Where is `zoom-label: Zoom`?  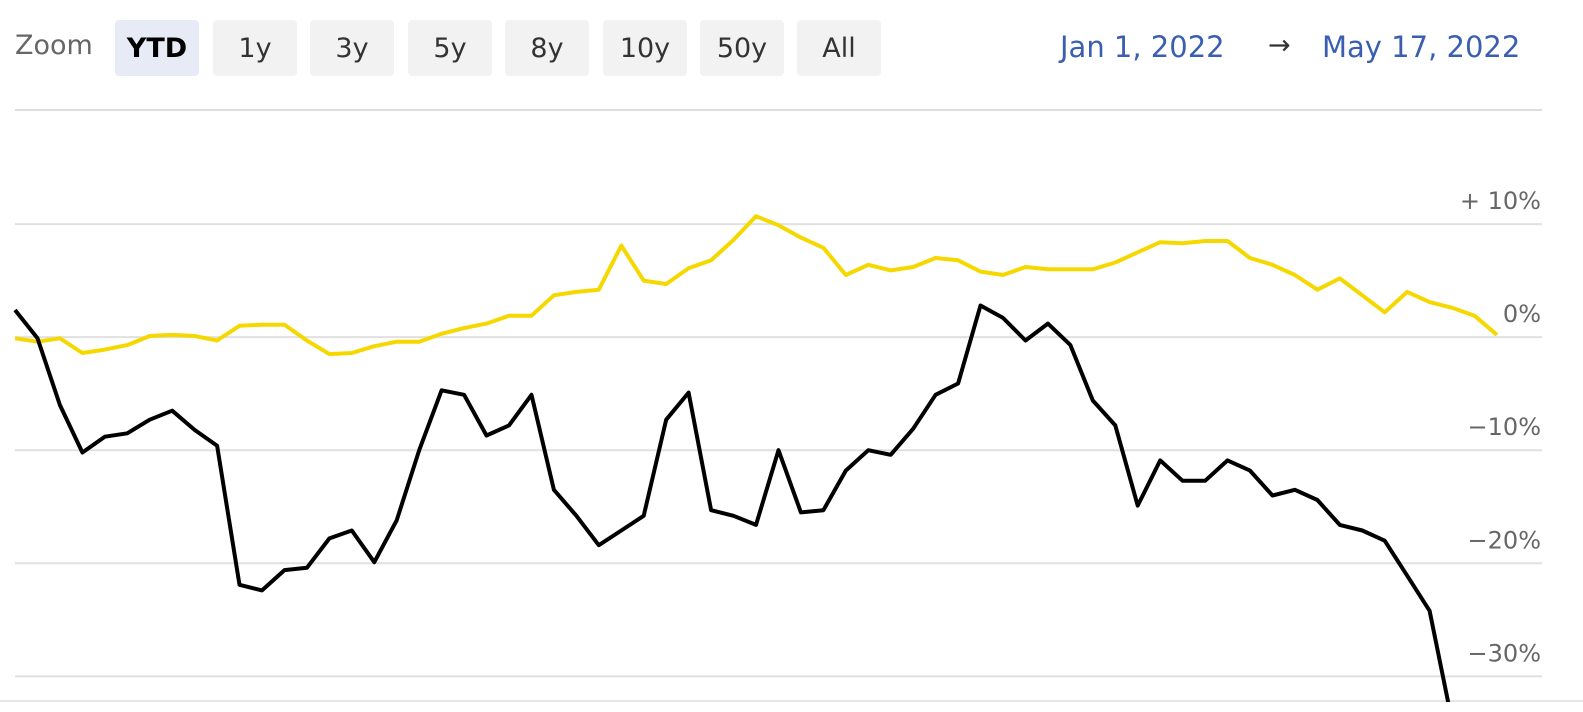 zoom-label: Zoom is located at coordinates (54, 45).